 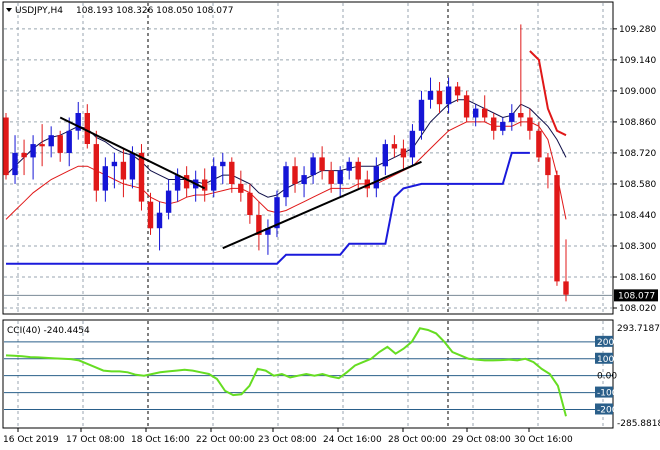 I want to click on moving-average-red-extension, so click(x=548, y=93).